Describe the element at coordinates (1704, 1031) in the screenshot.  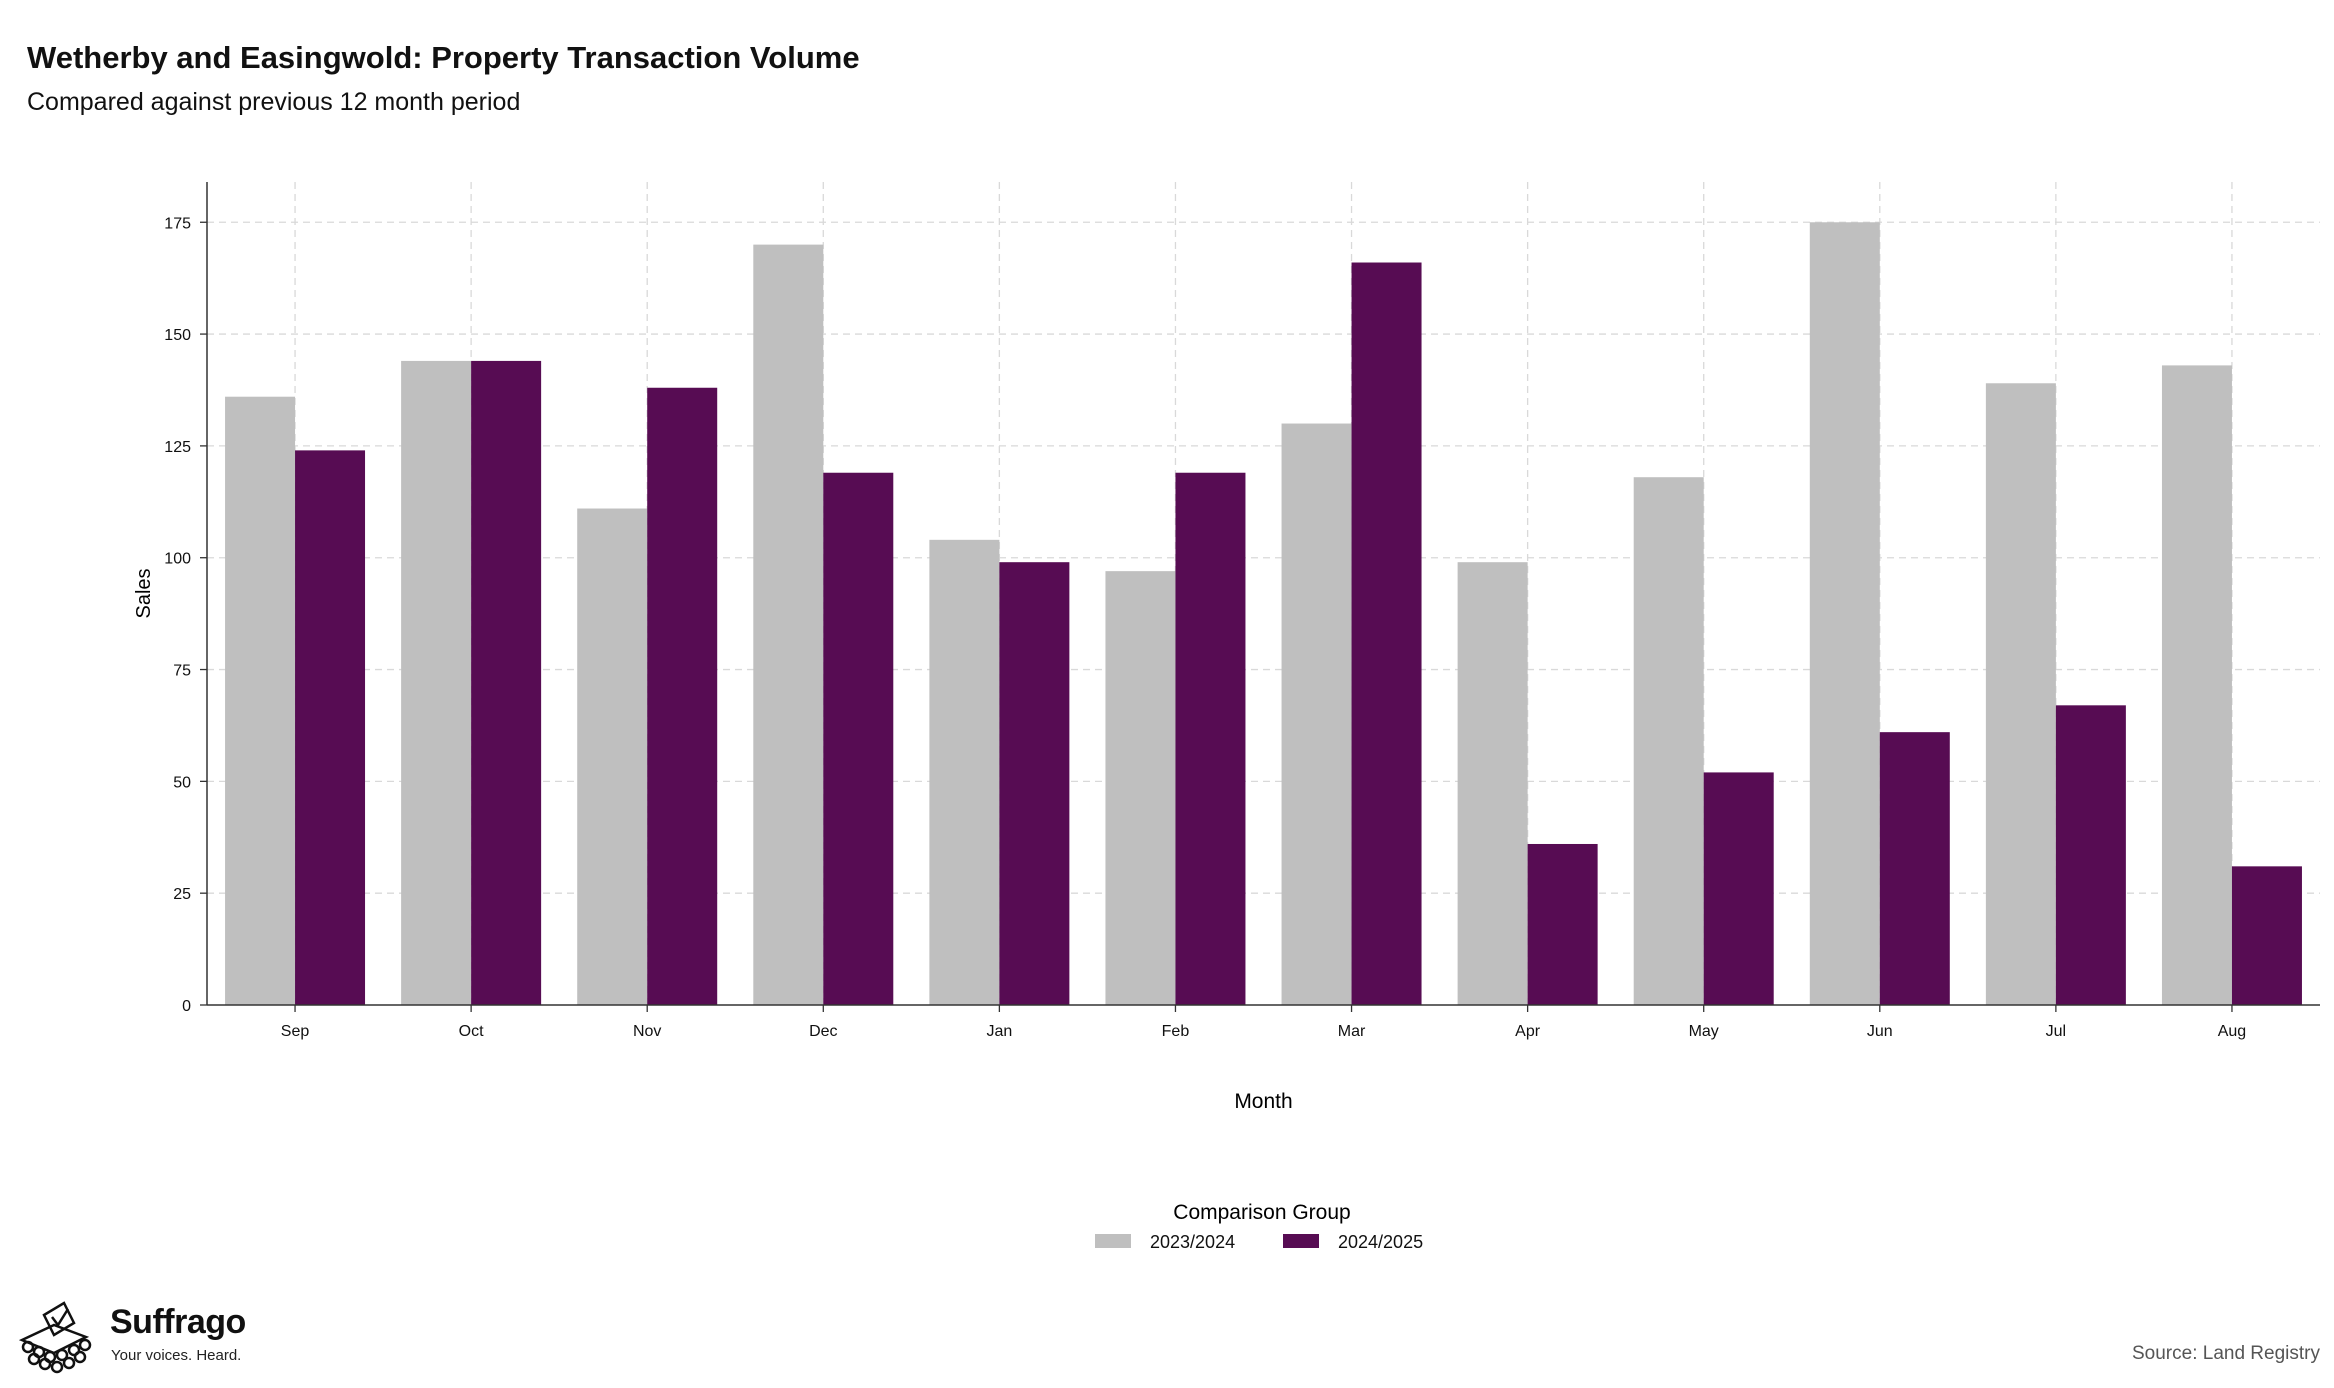
I see `x-tick-label: May` at that location.